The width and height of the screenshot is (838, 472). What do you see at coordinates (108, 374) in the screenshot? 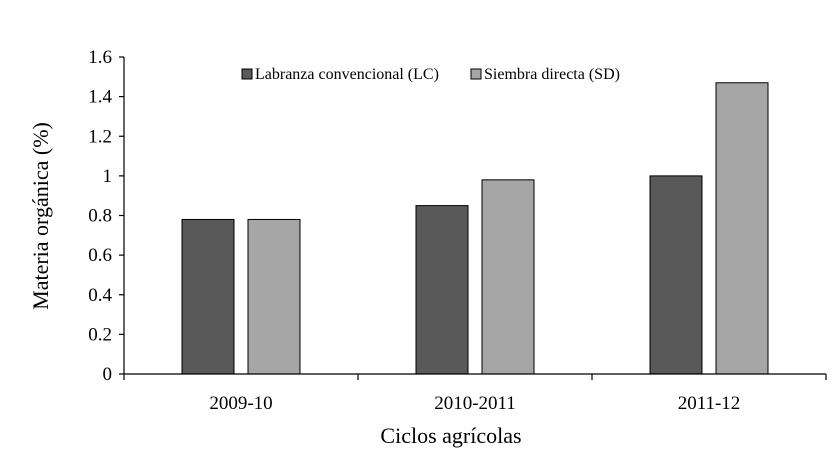
I see `y-tick-label: 0` at bounding box center [108, 374].